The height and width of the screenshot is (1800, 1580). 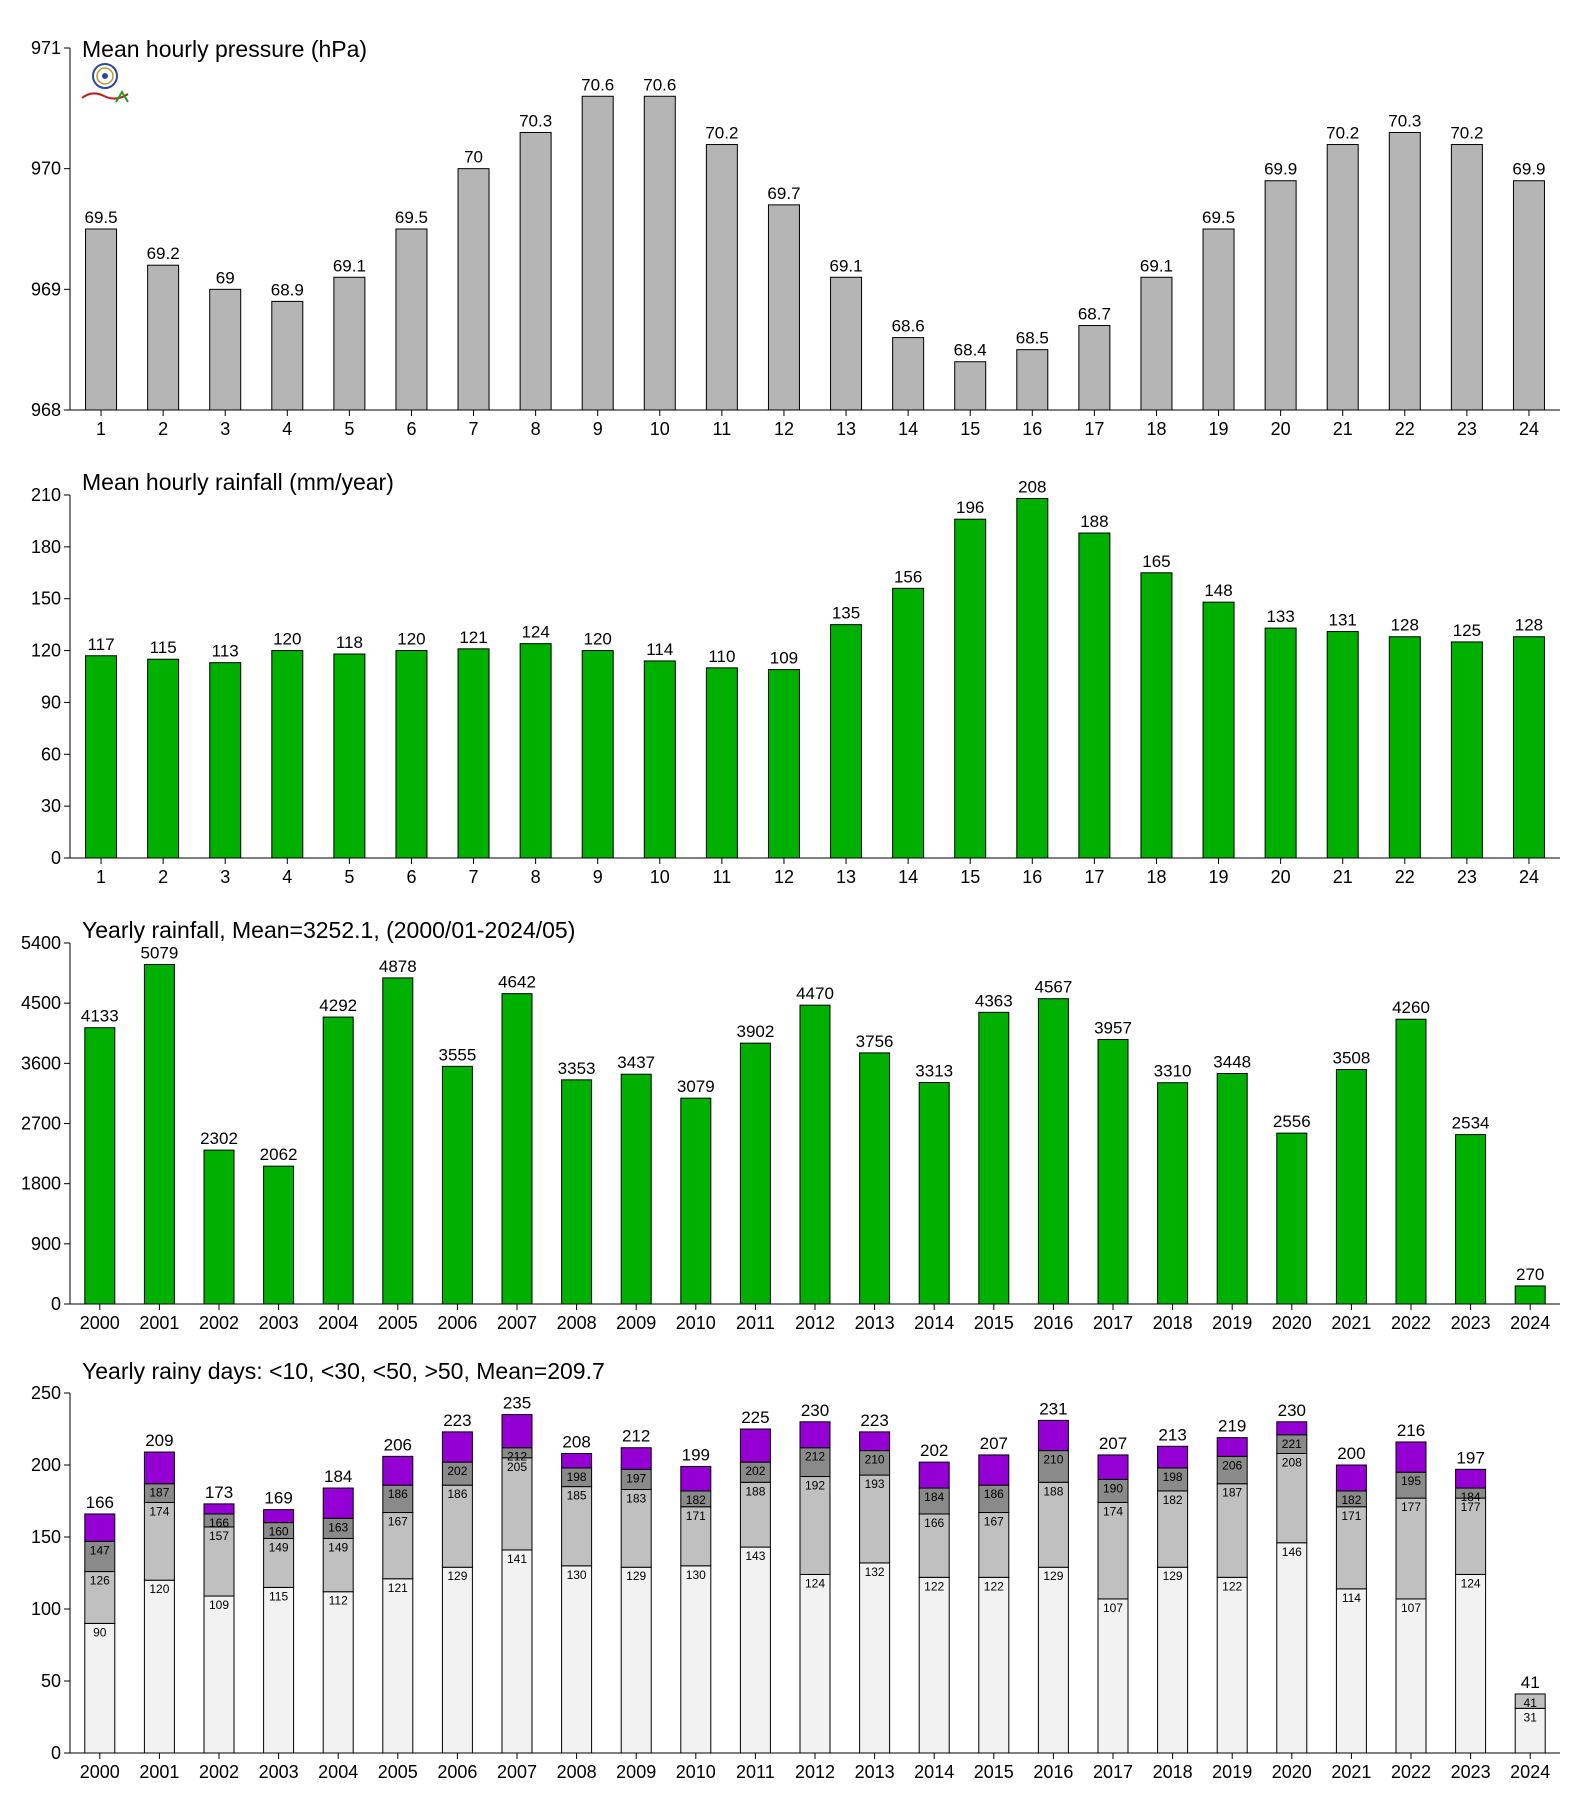 I want to click on x-tick-label: 2005, so click(x=398, y=1323).